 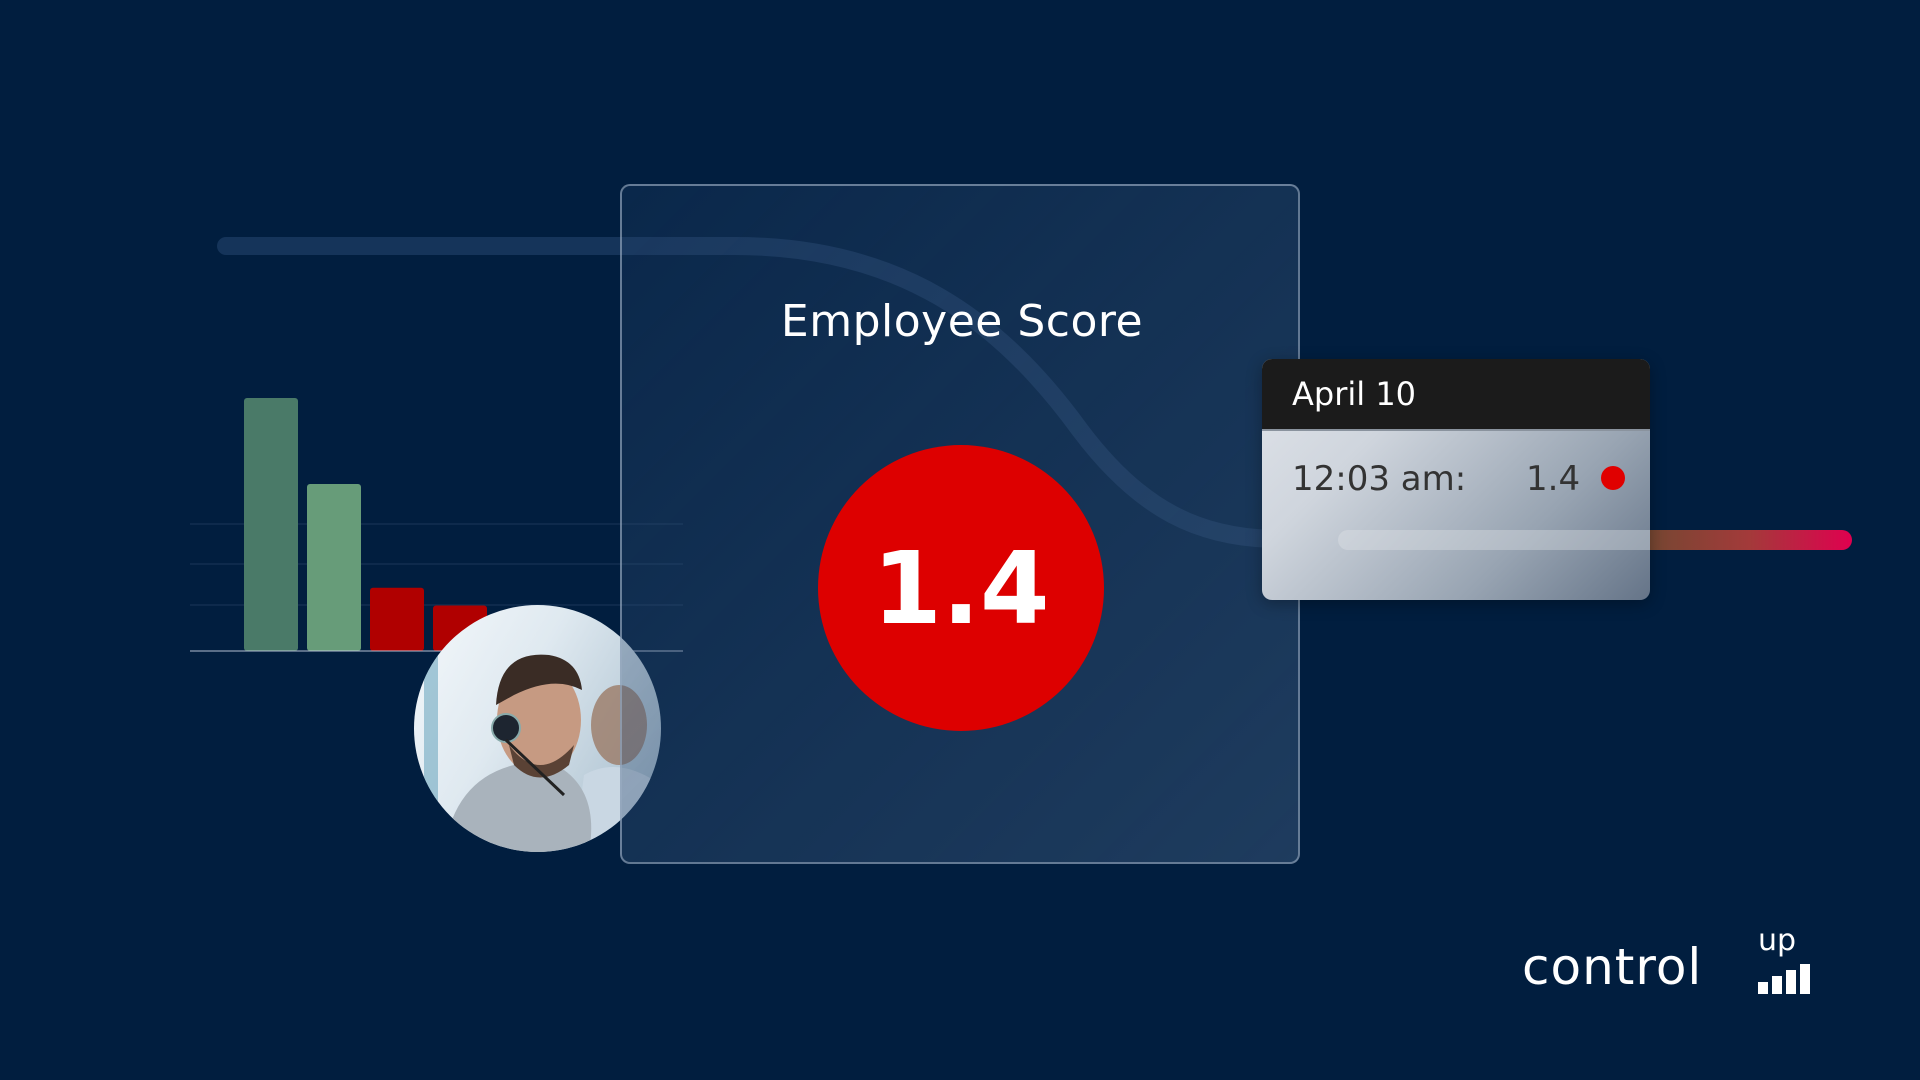 What do you see at coordinates (1784, 979) in the screenshot?
I see `logo-bars-icon` at bounding box center [1784, 979].